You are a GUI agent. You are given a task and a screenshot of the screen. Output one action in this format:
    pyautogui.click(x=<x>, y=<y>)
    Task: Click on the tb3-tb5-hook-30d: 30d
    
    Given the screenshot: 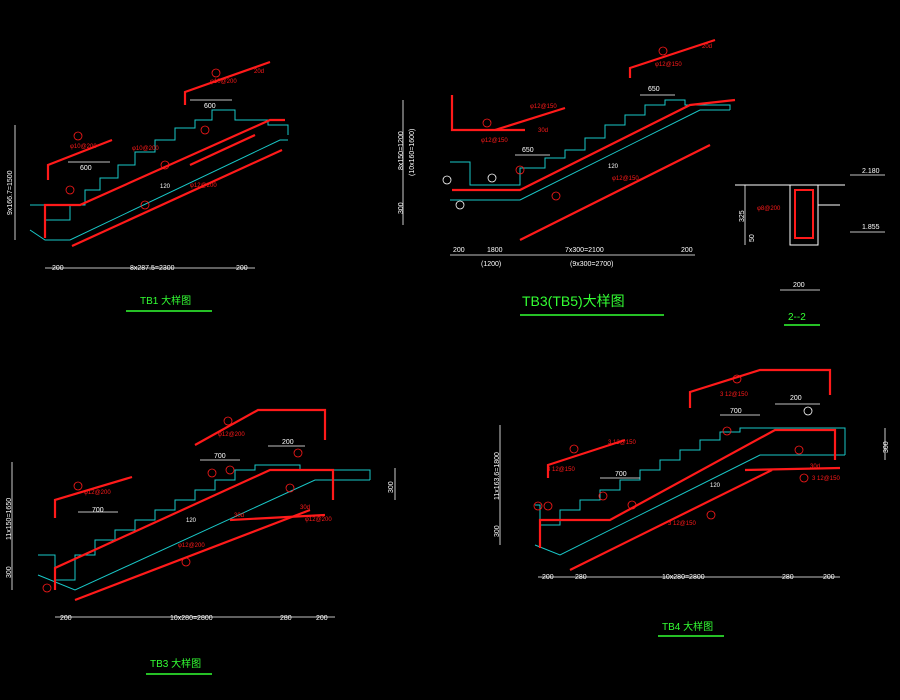 What is the action you would take?
    pyautogui.click(x=543, y=131)
    